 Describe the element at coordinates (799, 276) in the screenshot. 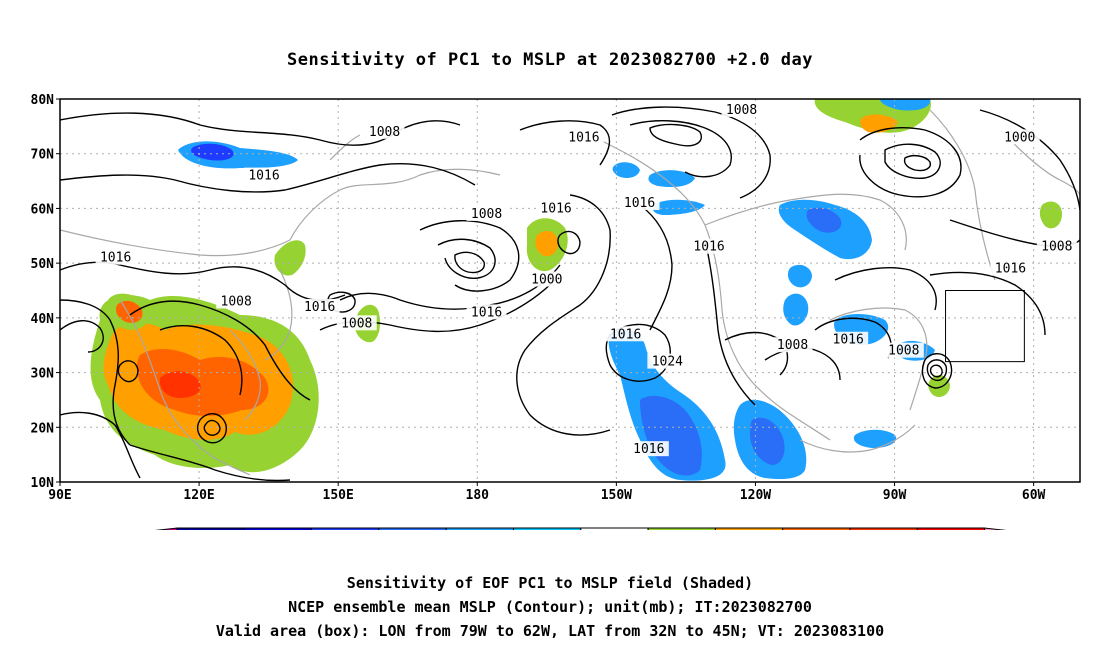

I see `negative-region-us-mountain` at that location.